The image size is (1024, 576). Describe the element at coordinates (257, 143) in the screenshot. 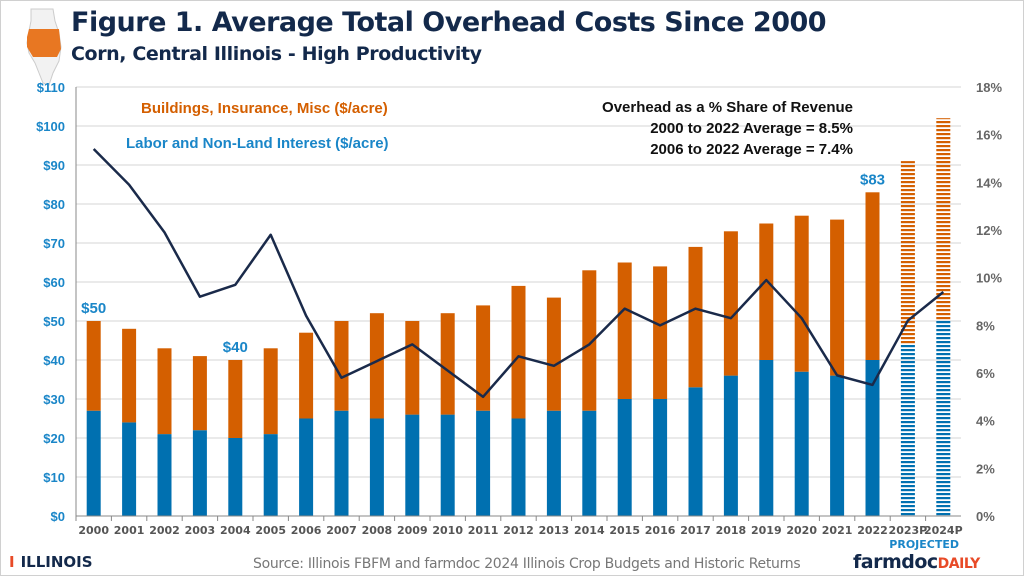

I see `legend-labor: Labor and Non-Land Interest ($/acre)` at that location.